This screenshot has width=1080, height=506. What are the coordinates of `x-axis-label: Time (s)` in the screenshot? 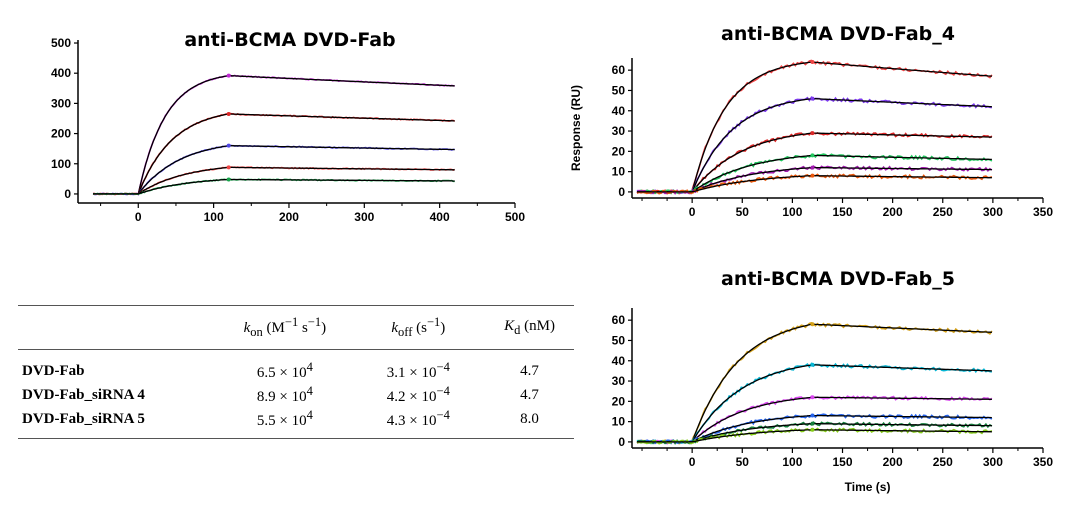 It's located at (868, 487).